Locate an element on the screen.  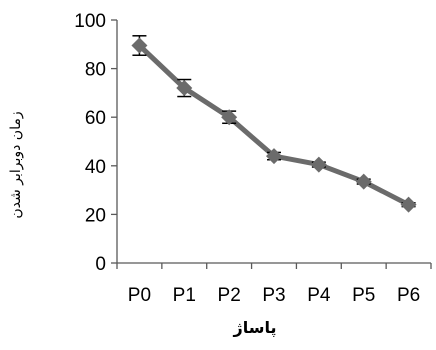
x-tick-label: P0 is located at coordinates (139, 295).